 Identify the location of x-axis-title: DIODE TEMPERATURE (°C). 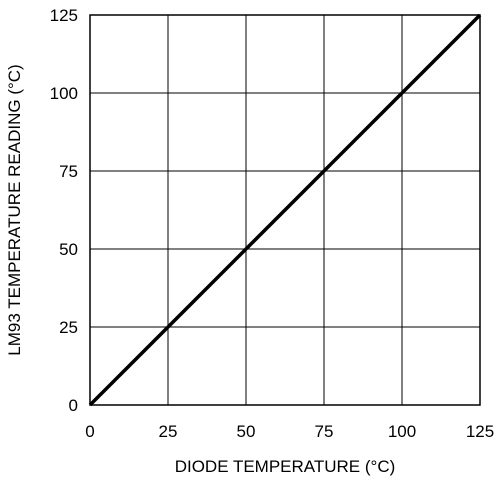
(285, 466).